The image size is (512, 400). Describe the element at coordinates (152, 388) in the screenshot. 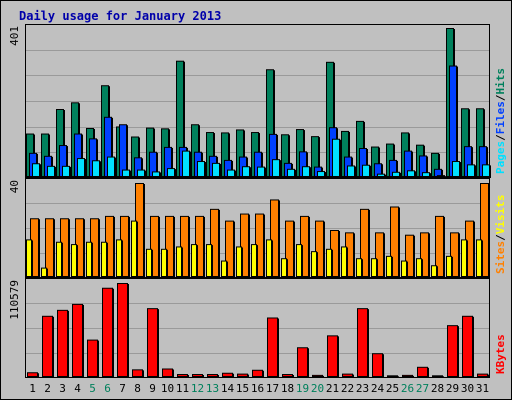

I see `x-tick-label: 9` at that location.